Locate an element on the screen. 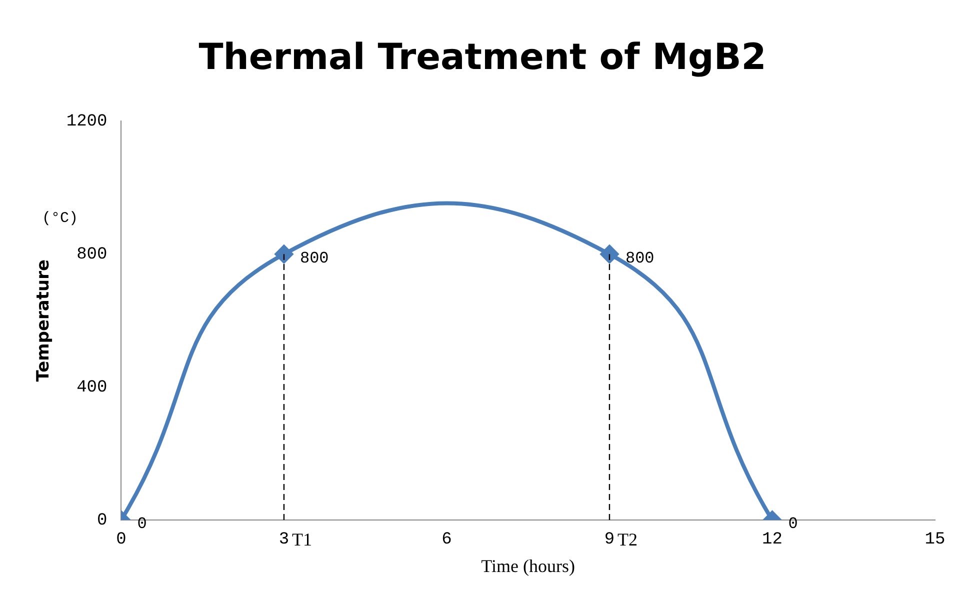 Image resolution: width=967 pixels, height=590 pixels. ref-line-label: T2 is located at coordinates (627, 540).